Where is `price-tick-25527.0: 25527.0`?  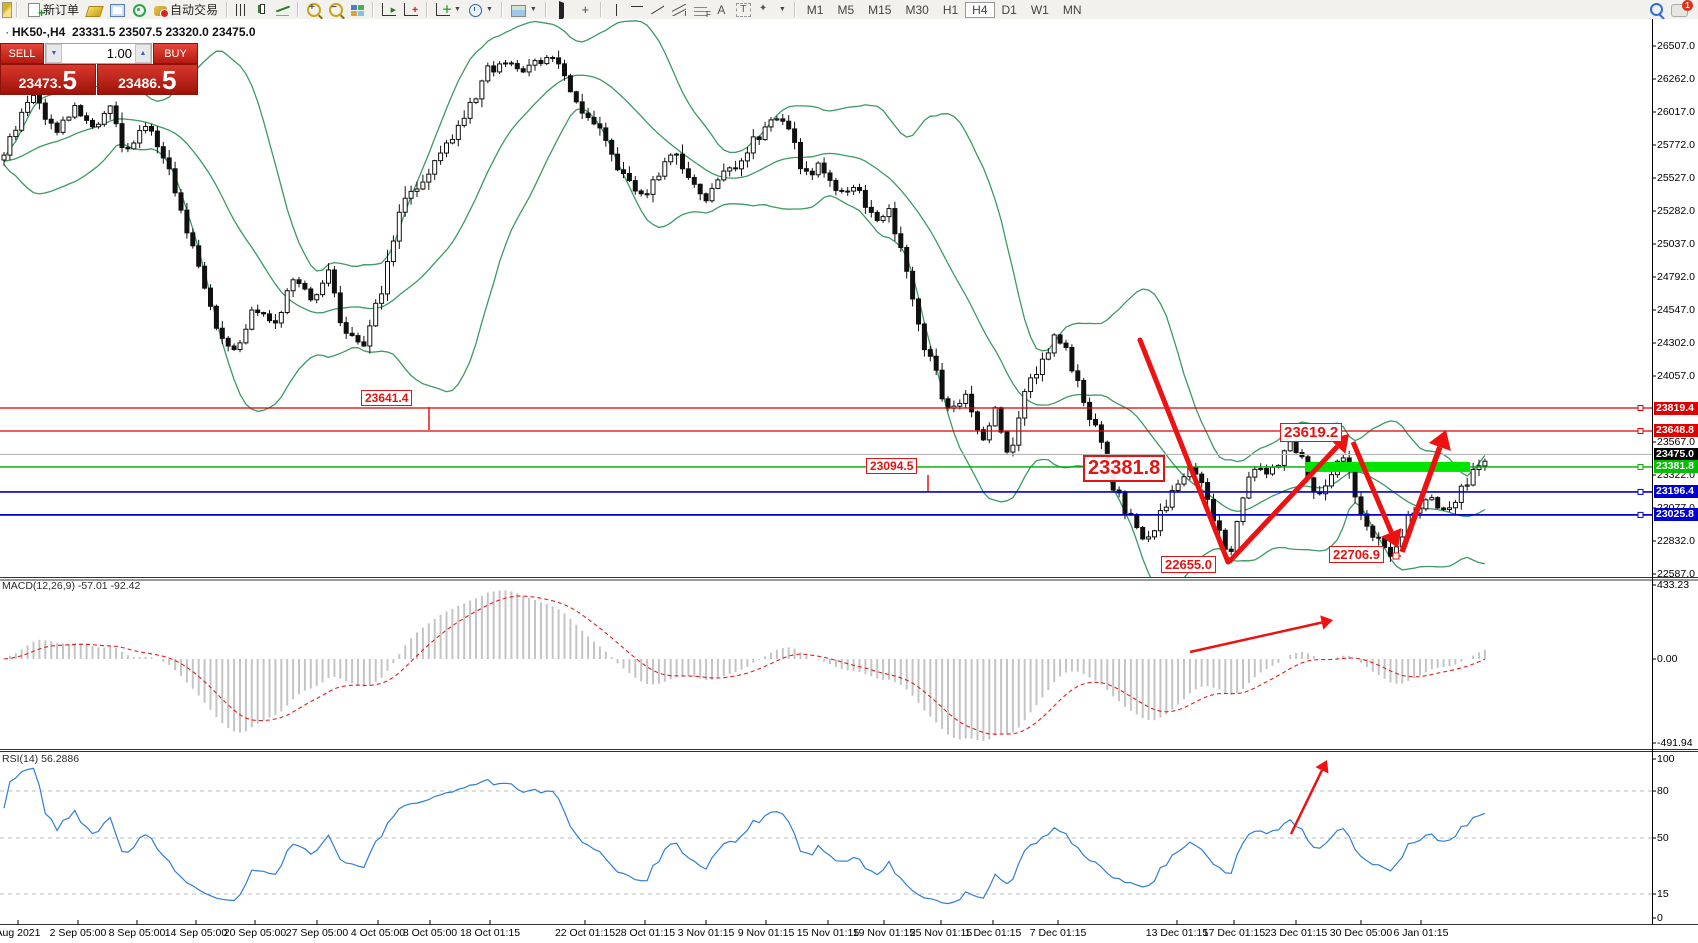 price-tick-25527.0: 25527.0 is located at coordinates (1676, 178).